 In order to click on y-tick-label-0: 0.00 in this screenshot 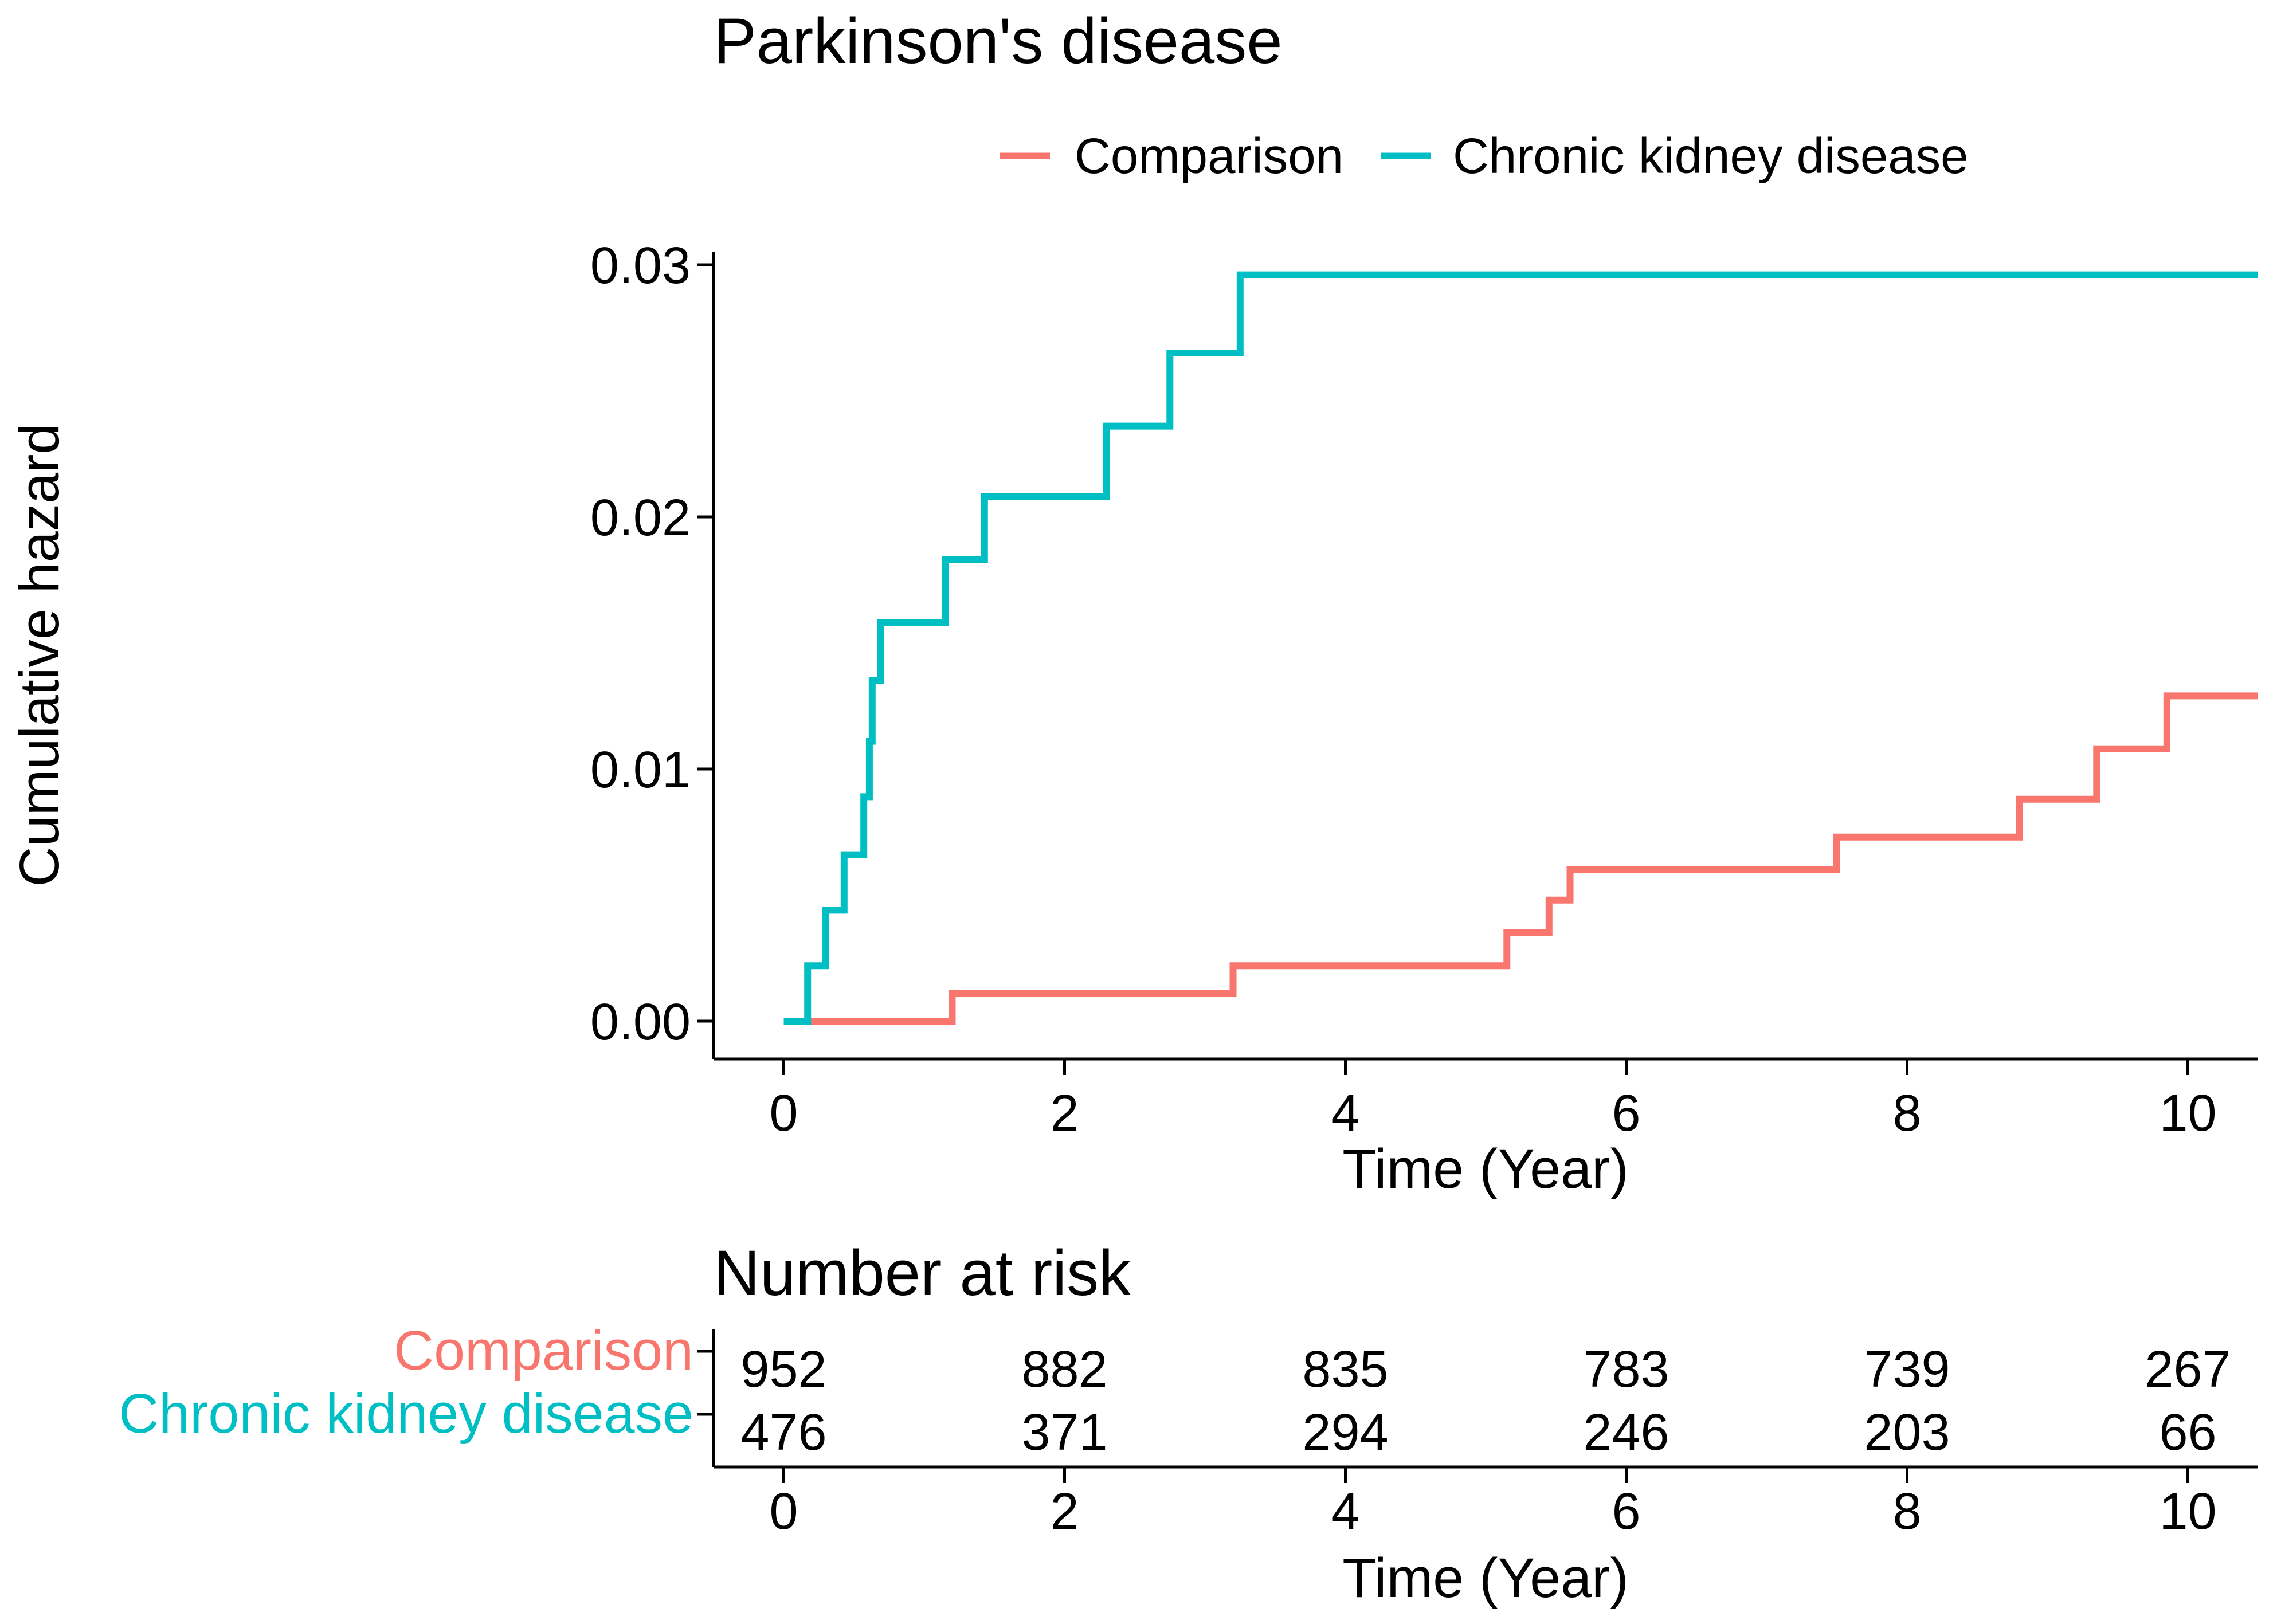, I will do `click(640, 1022)`.